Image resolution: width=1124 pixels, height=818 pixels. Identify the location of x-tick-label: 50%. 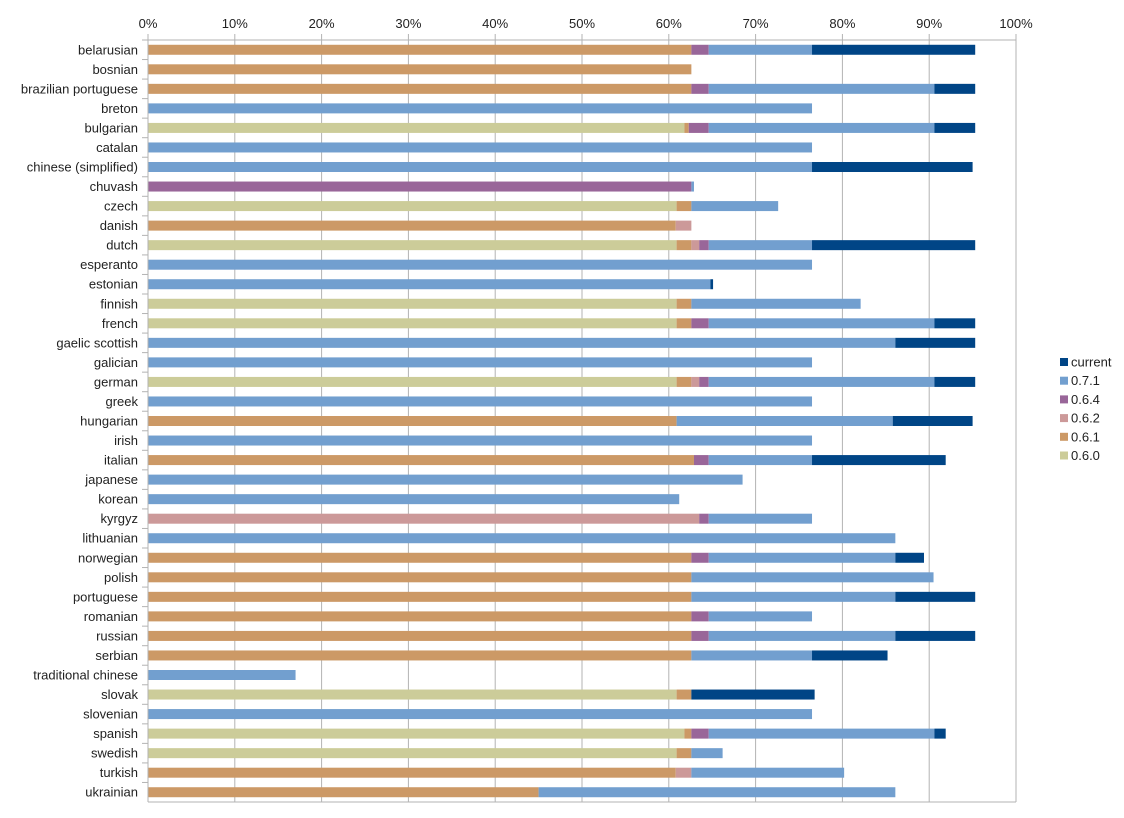
(582, 23).